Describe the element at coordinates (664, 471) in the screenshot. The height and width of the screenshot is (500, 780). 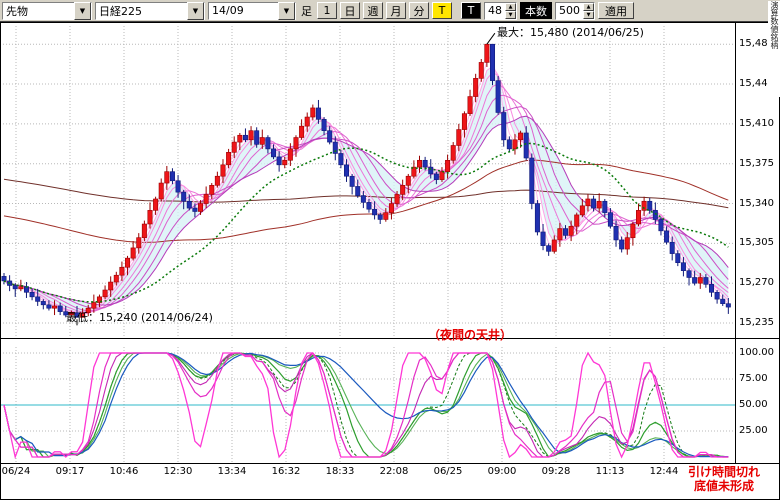
I see `time-axis-label: 12:44` at that location.